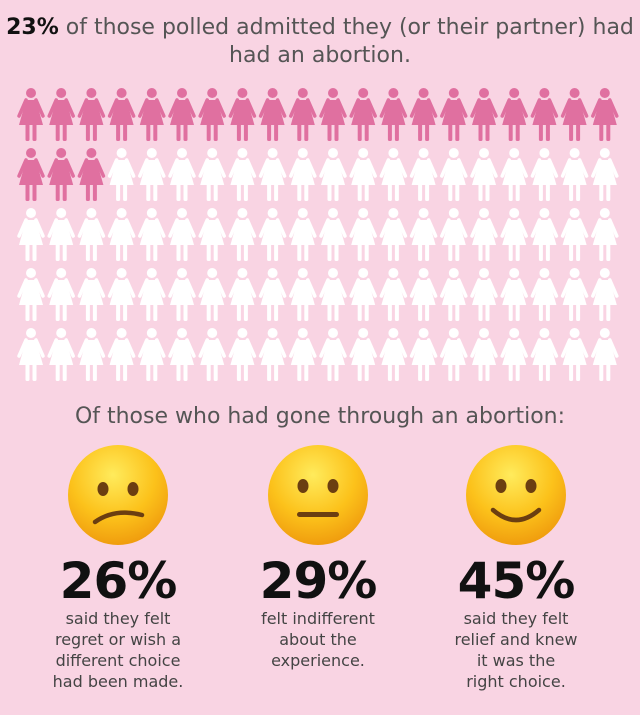  I want to click on neutral-face-icon, so click(318, 495).